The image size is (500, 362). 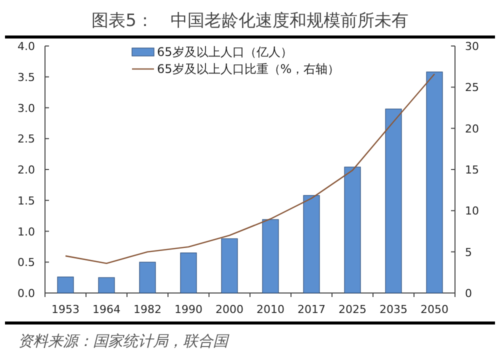 What do you see at coordinates (248, 69) in the screenshot?
I see `legend-label: 65岁及以上人口比重（%，右轴）` at bounding box center [248, 69].